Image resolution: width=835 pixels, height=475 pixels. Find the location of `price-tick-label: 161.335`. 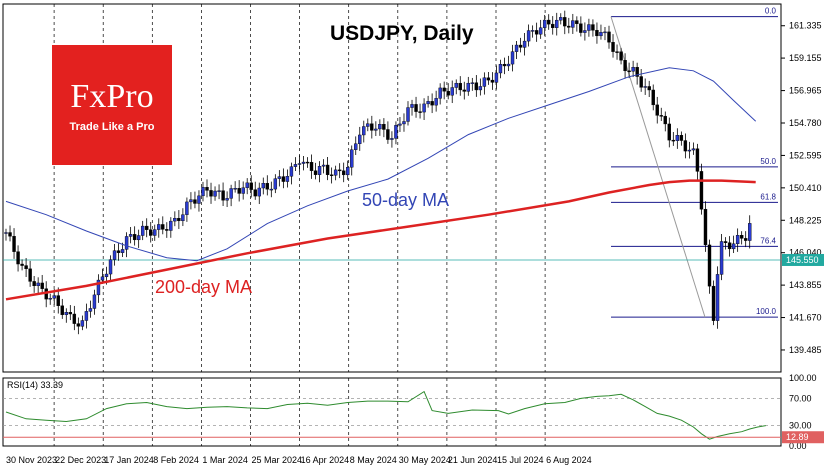

price-tick-label: 161.335 is located at coordinates (805, 26).